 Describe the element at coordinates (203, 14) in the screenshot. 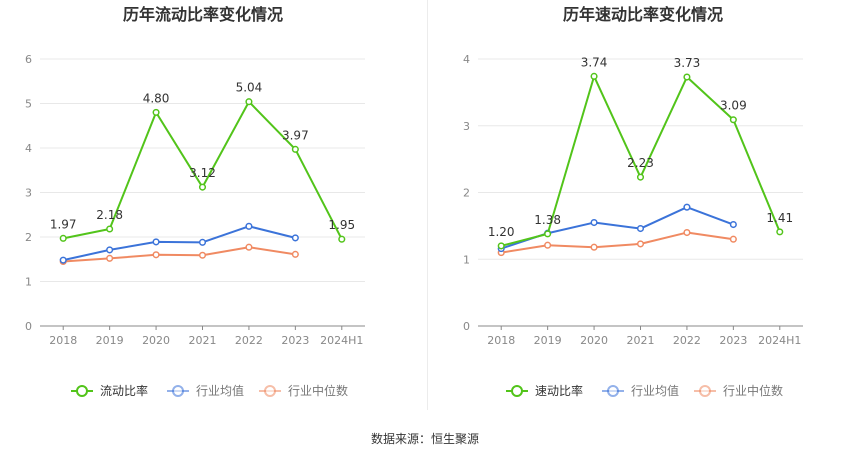

I see `chart-title: 历年流动比率变化情况` at that location.